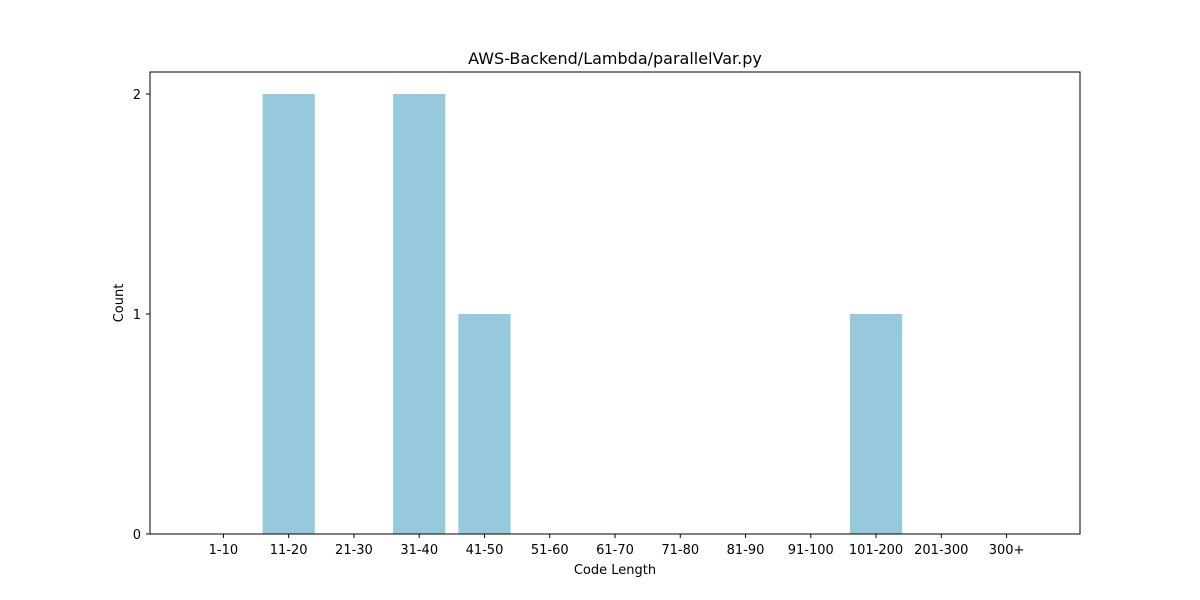 Image resolution: width=1200 pixels, height=600 pixels. Describe the element at coordinates (1007, 550) in the screenshot. I see `x-tick-label-300+: 300+` at that location.